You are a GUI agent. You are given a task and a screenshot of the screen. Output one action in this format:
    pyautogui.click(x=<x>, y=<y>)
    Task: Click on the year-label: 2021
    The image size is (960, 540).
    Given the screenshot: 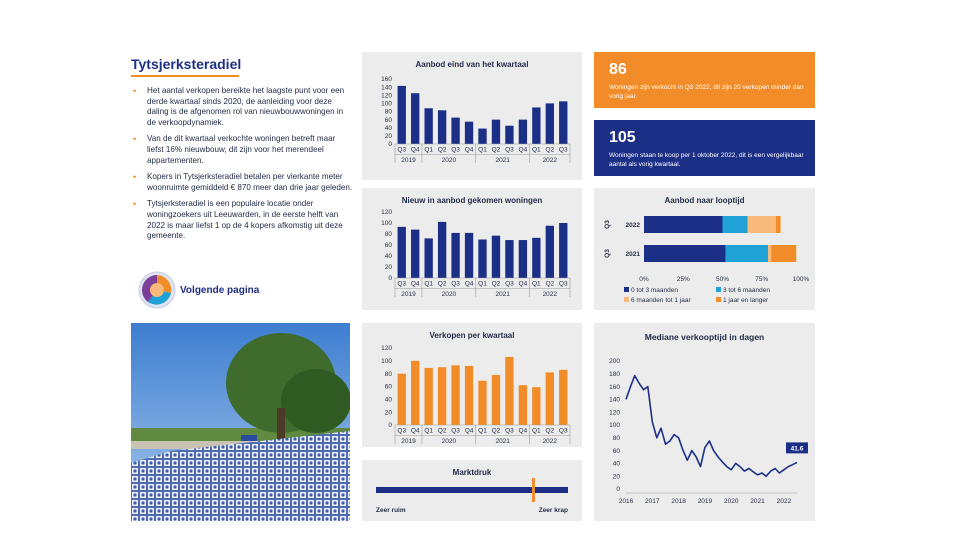 What is the action you would take?
    pyautogui.click(x=502, y=294)
    